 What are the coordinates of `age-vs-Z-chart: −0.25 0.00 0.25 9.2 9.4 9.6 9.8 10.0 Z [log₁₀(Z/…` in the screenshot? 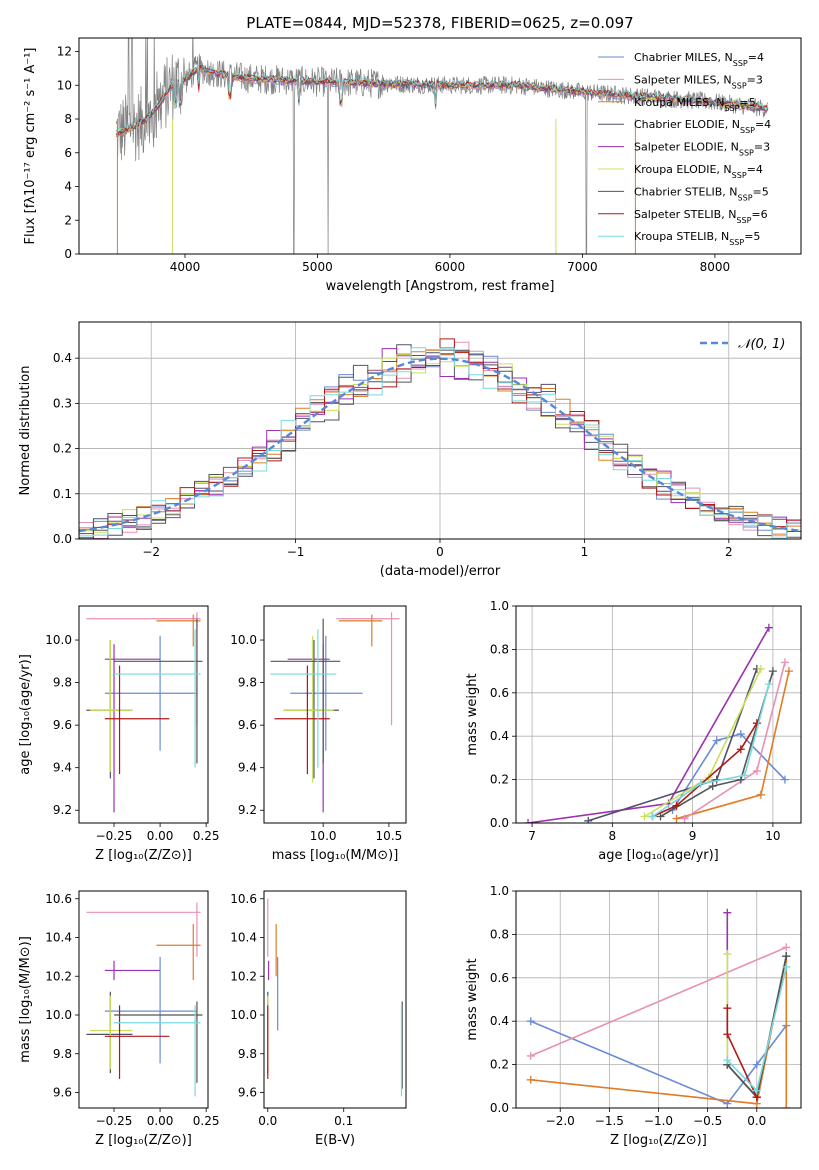 It's located at (119, 734).